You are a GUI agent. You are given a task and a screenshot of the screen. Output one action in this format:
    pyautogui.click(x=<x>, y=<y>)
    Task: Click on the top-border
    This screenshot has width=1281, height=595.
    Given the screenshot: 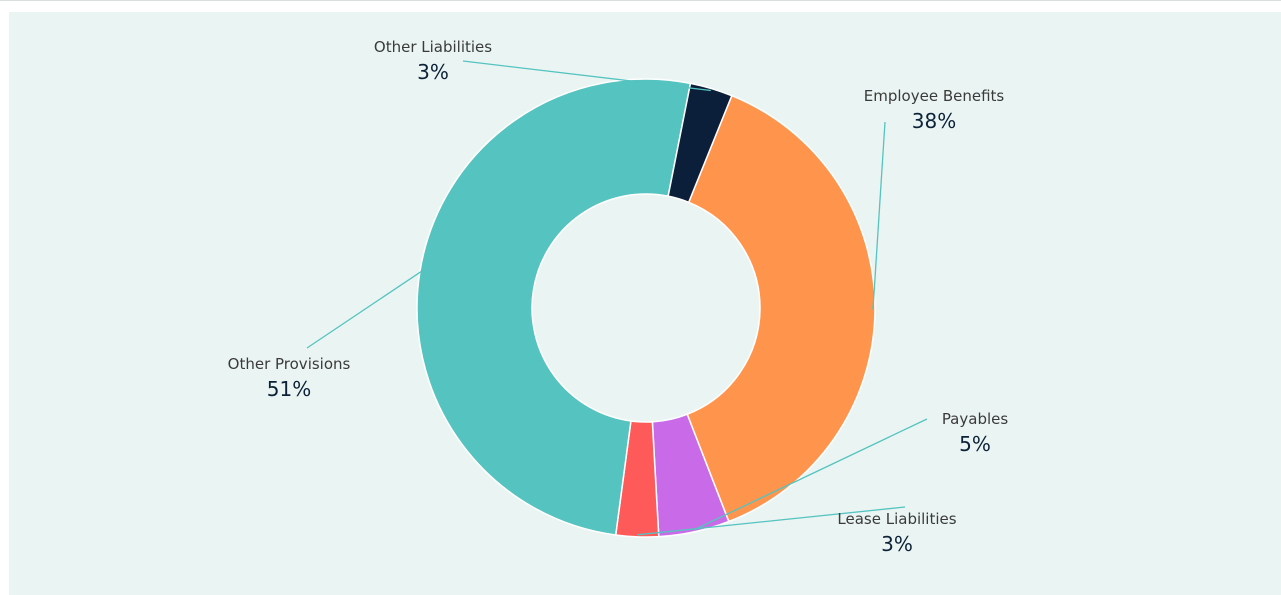 What is the action you would take?
    pyautogui.click(x=640, y=5)
    